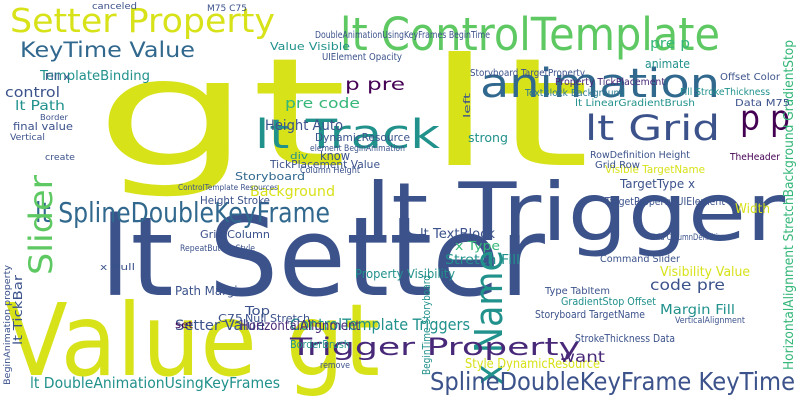 The image size is (800, 400). I want to click on word: Storyboard TargetProperty, so click(527, 73).